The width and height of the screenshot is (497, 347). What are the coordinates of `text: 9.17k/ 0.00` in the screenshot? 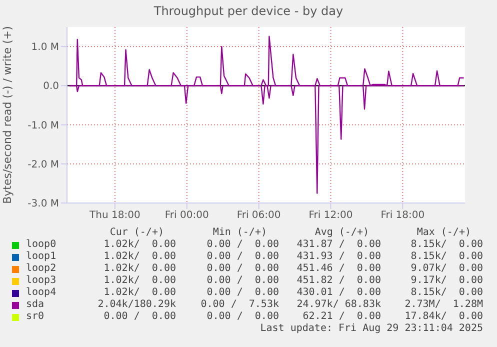 It's located at (446, 281).